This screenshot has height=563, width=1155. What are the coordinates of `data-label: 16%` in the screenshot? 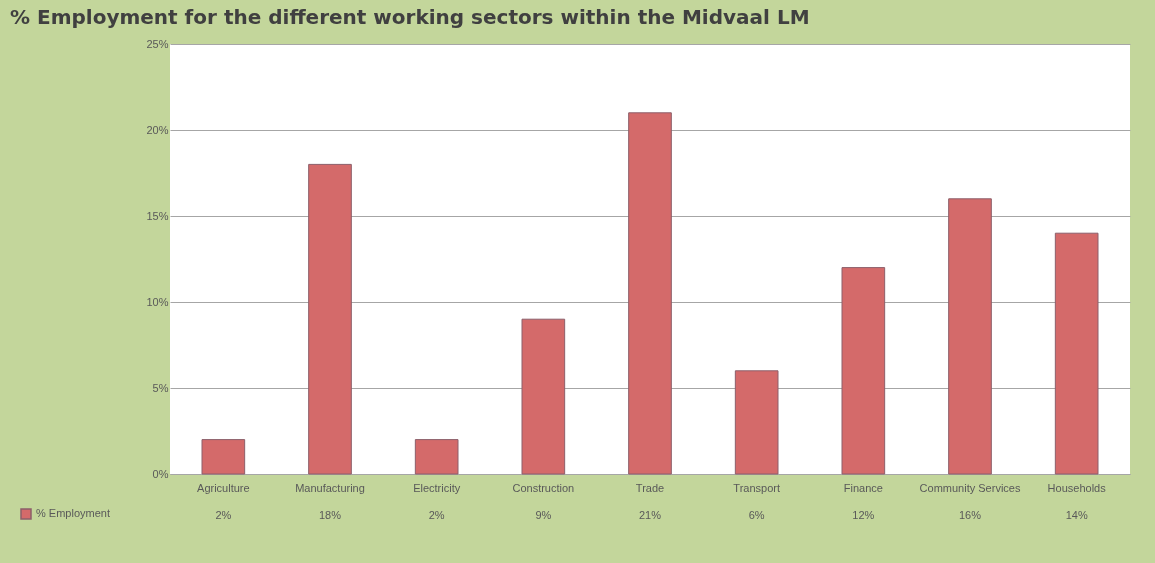 It's located at (970, 515).